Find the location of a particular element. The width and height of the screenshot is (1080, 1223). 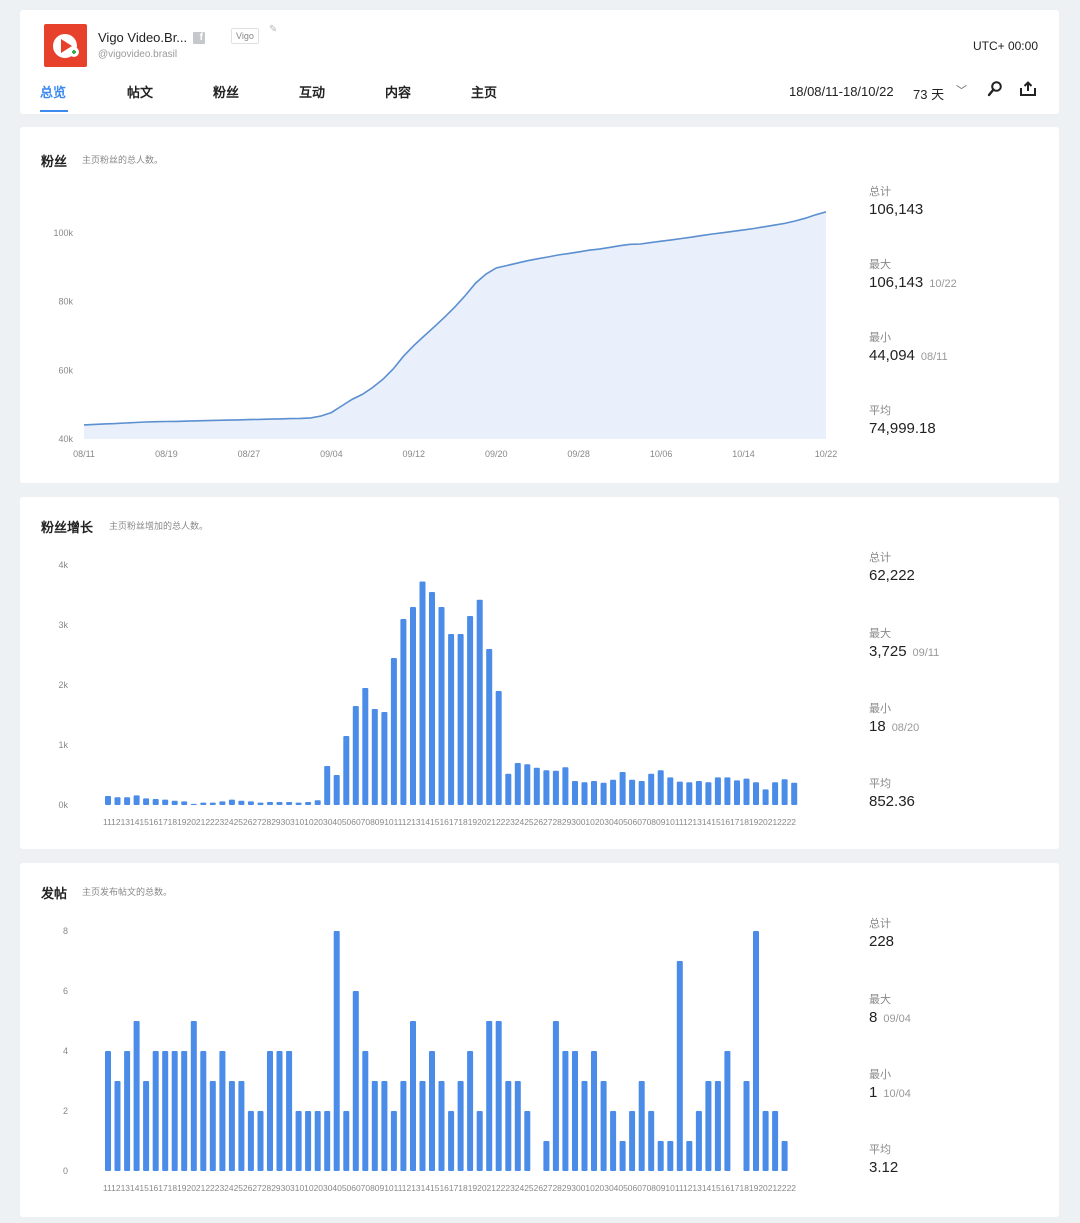

y-tick-label: 0k is located at coordinates (63, 805).